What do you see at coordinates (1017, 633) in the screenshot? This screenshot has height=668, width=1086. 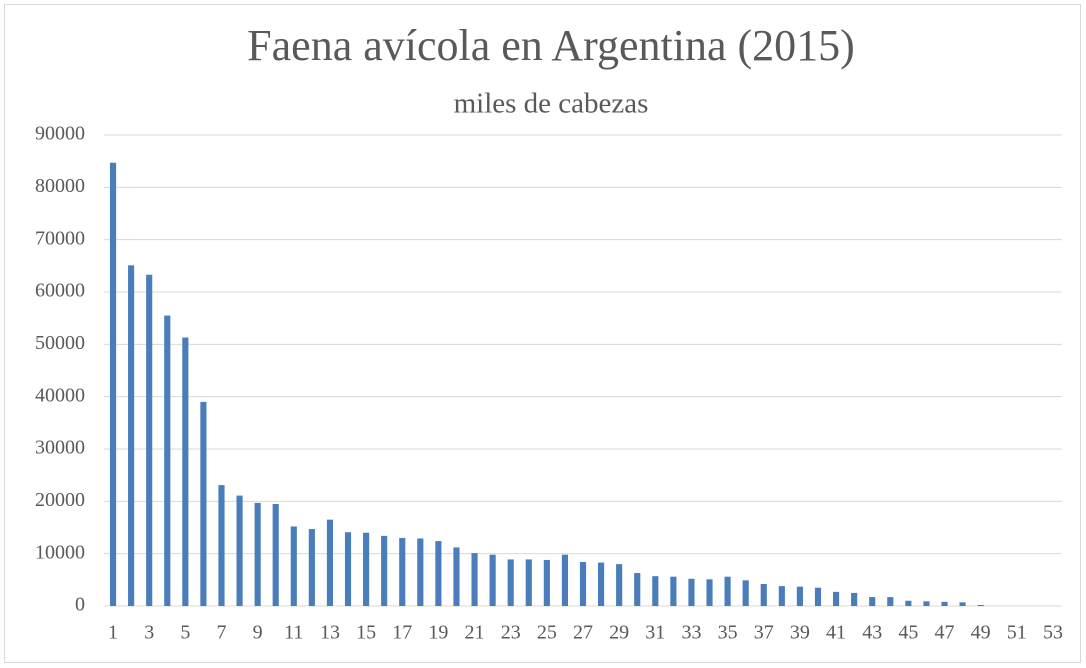 I see `x-tick-label: 51` at bounding box center [1017, 633].